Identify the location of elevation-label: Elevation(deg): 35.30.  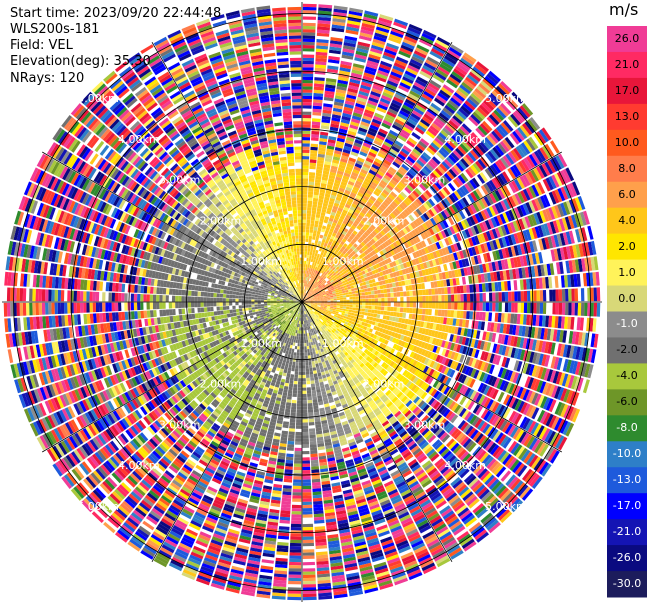
(80, 61).